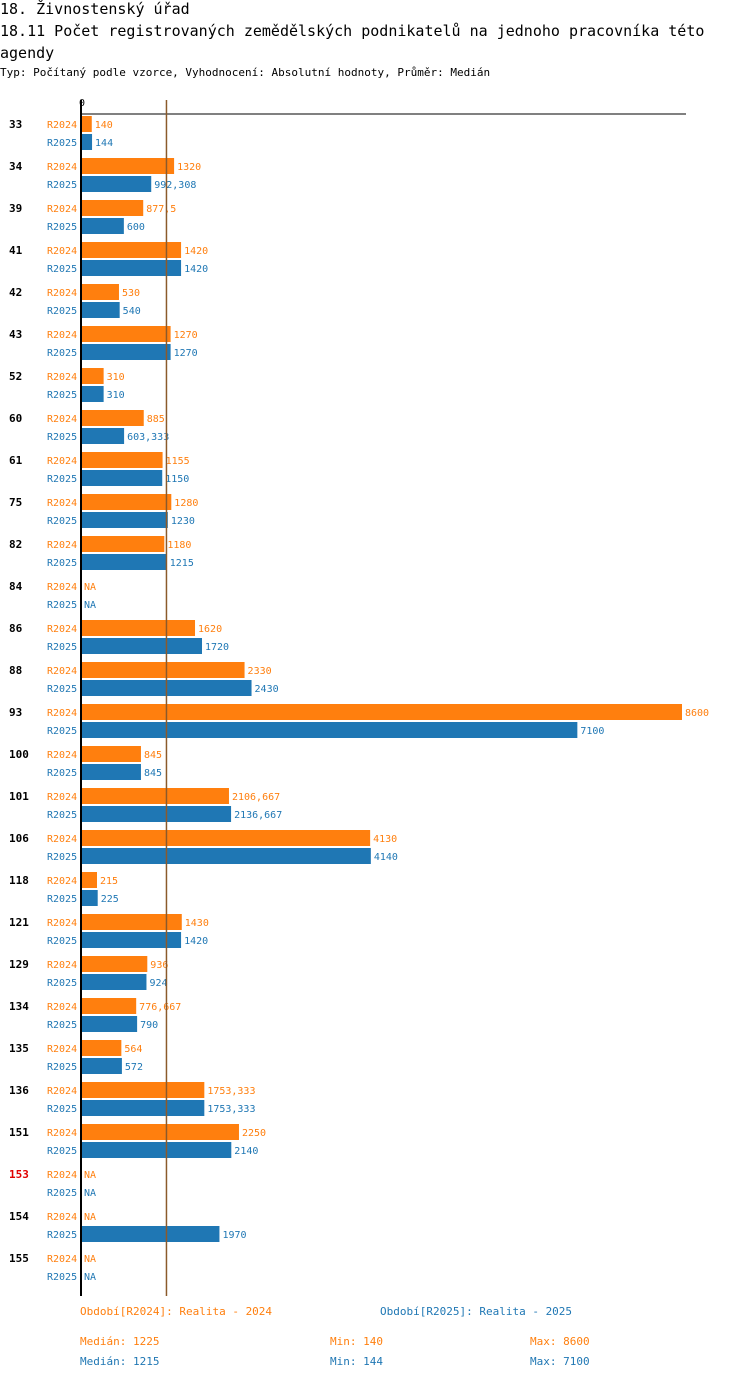 This screenshot has width=750, height=1380. Describe the element at coordinates (15, 292) in the screenshot. I see `category-label: 42` at that location.